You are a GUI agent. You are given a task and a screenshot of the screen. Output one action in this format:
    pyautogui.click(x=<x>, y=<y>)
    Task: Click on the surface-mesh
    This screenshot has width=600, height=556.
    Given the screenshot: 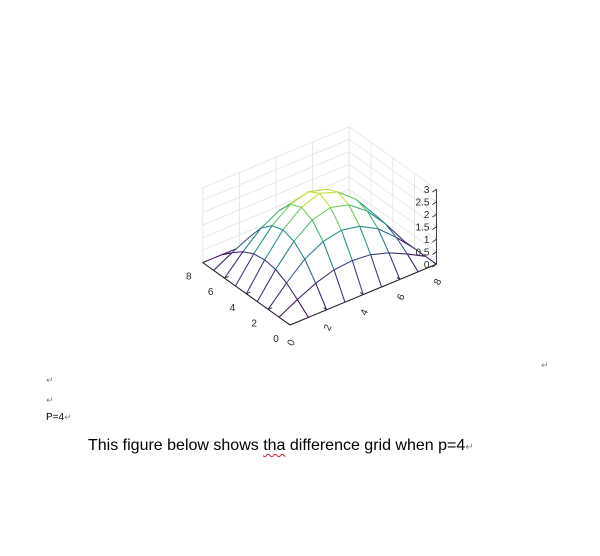 What is the action you would take?
    pyautogui.click(x=319, y=257)
    